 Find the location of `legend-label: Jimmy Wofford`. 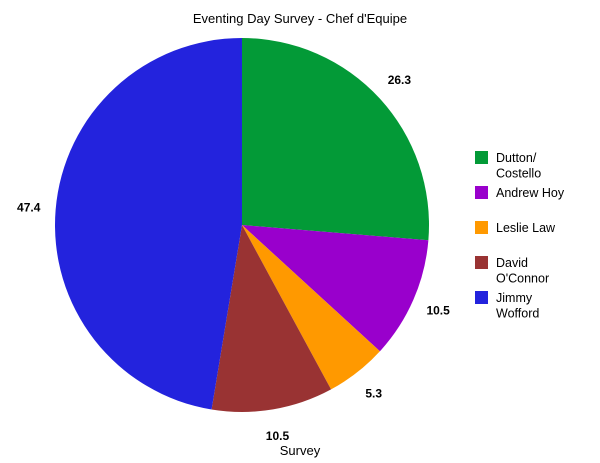

legend-label: Jimmy Wofford is located at coordinates (517, 306).